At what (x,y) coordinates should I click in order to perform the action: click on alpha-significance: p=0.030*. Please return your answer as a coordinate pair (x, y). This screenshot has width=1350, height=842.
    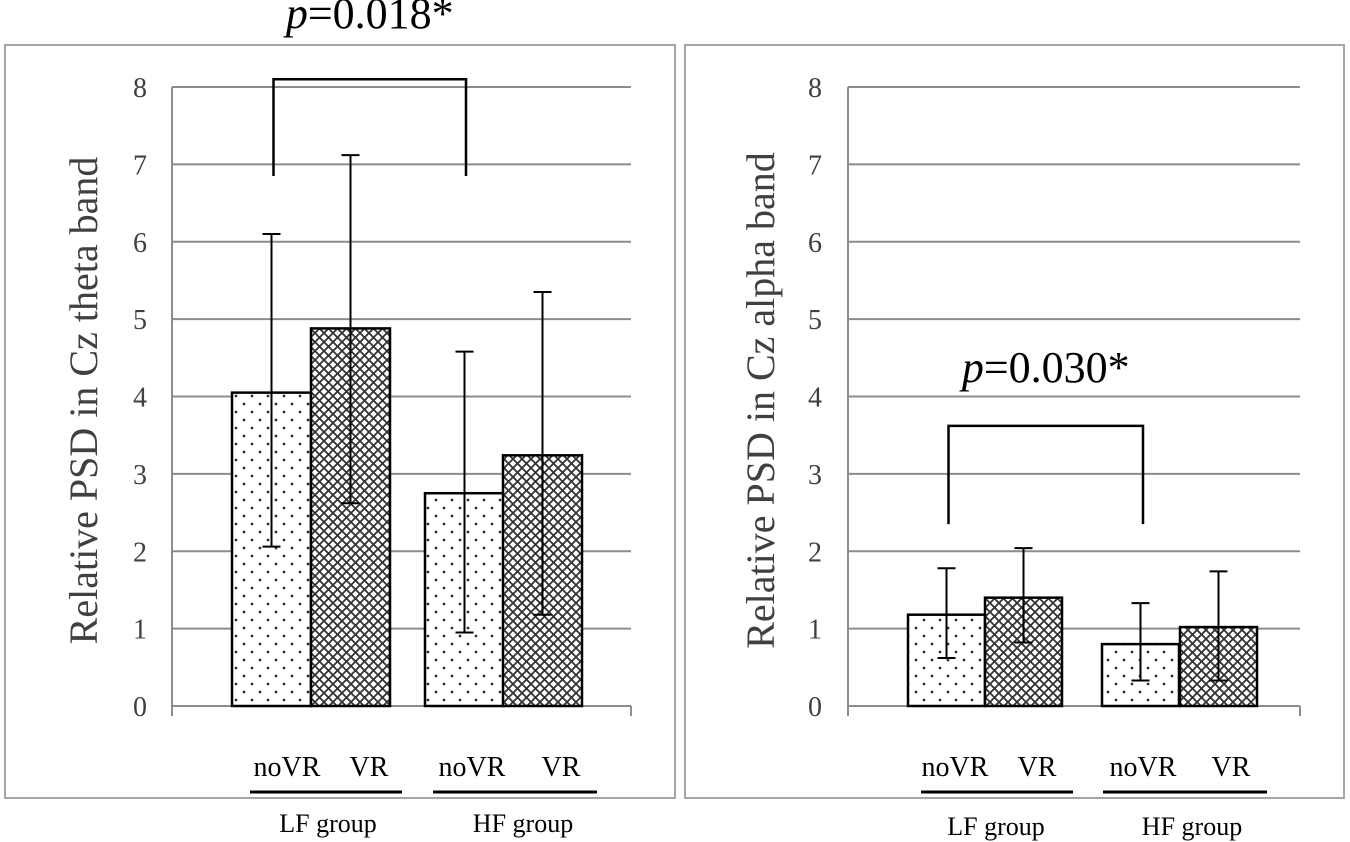
    Looking at the image, I should click on (1046, 434).